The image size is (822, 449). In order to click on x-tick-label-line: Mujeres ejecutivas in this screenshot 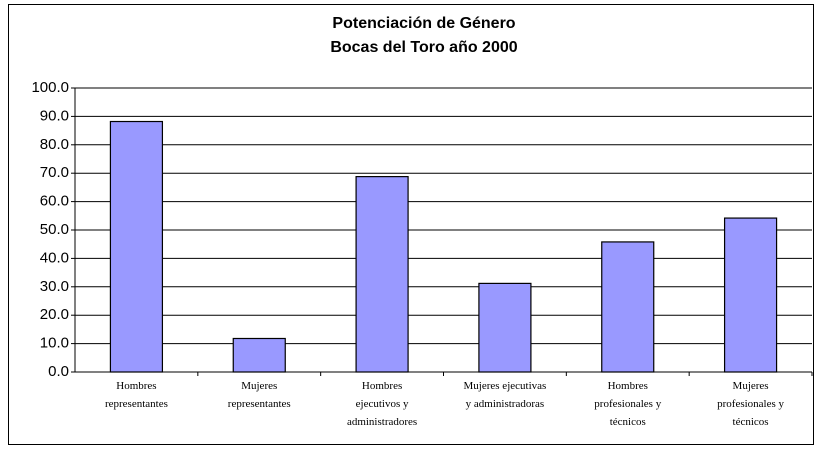, I will do `click(505, 386)`.